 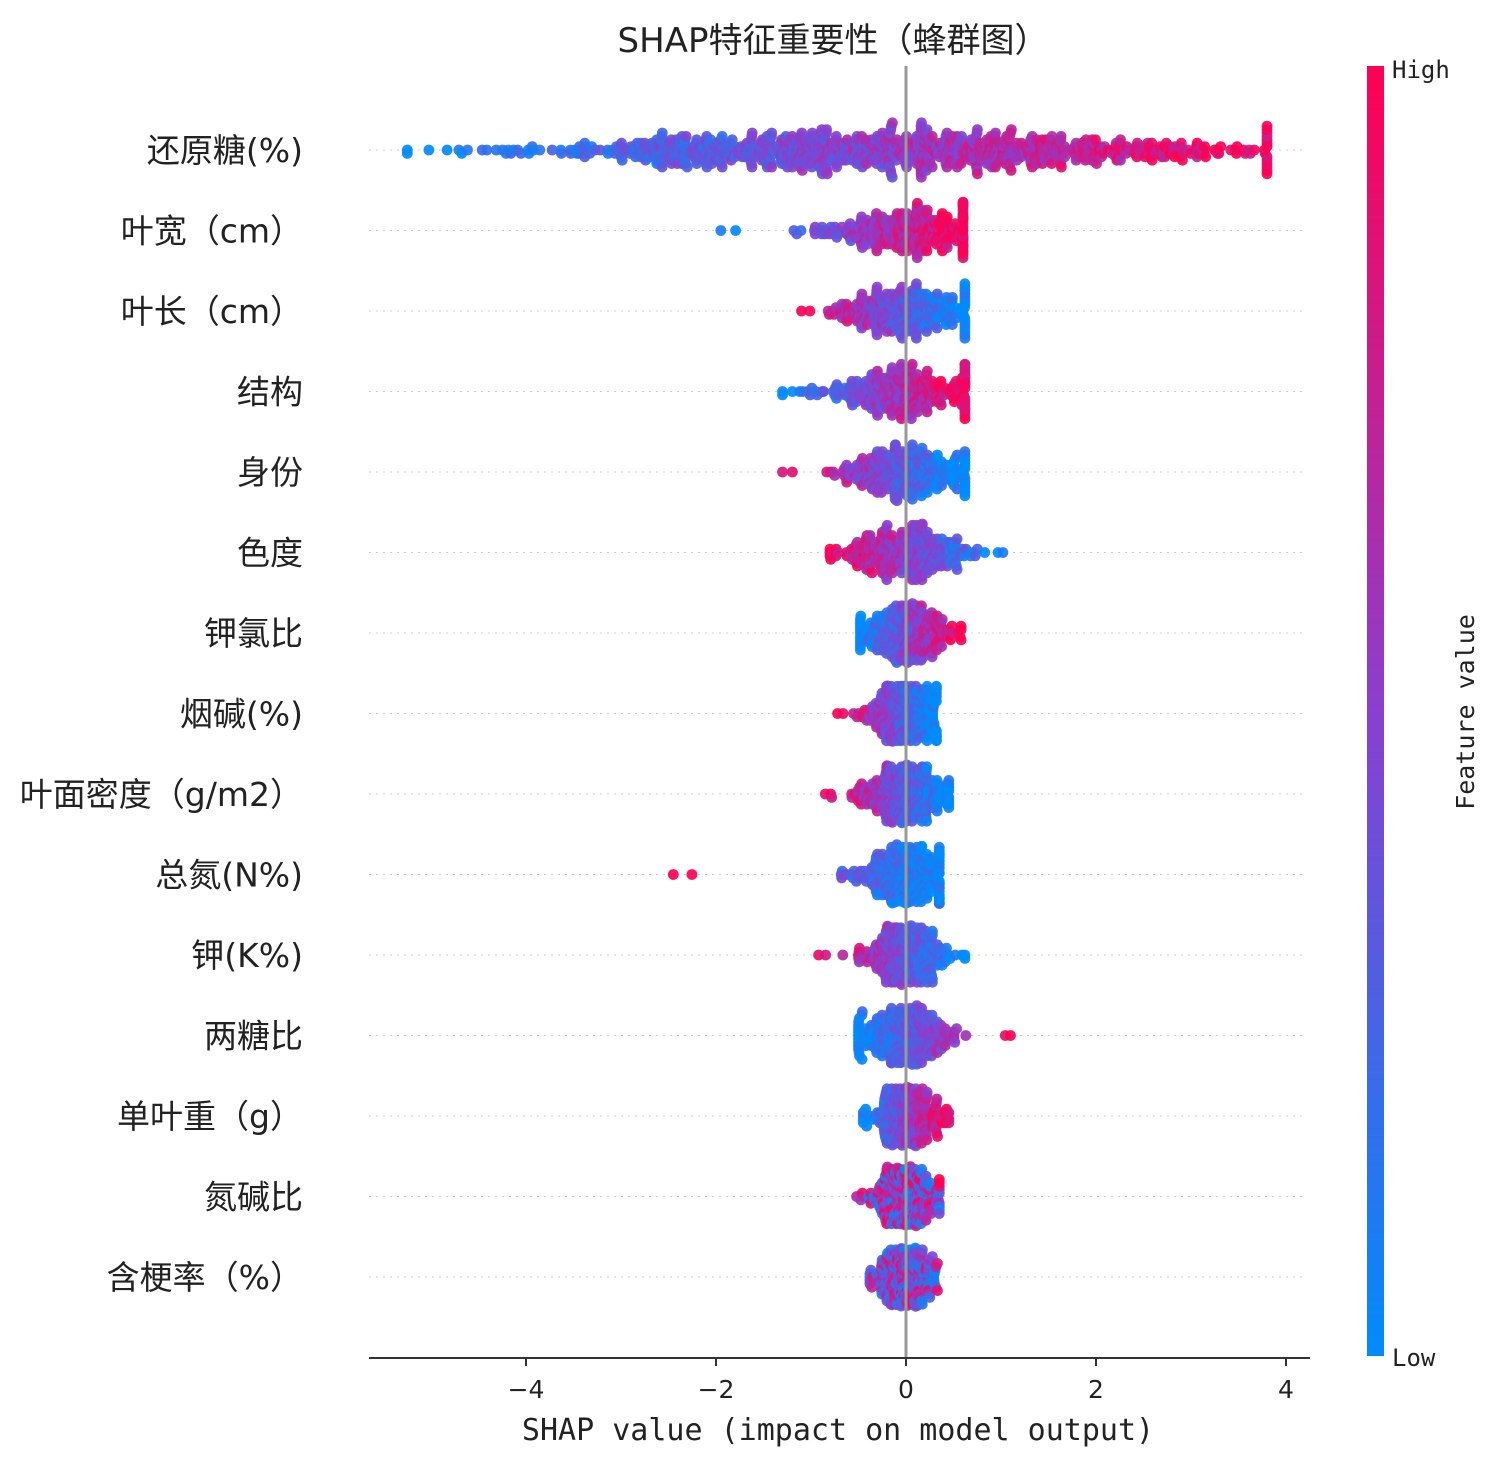 I want to click on feature-label: 钾氯比, so click(x=253, y=633).